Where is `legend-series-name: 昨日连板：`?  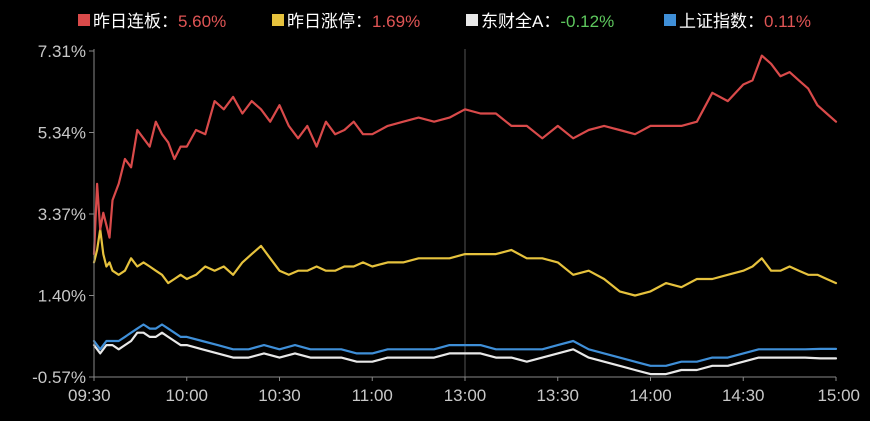 legend-series-name: 昨日连板： is located at coordinates (135, 21).